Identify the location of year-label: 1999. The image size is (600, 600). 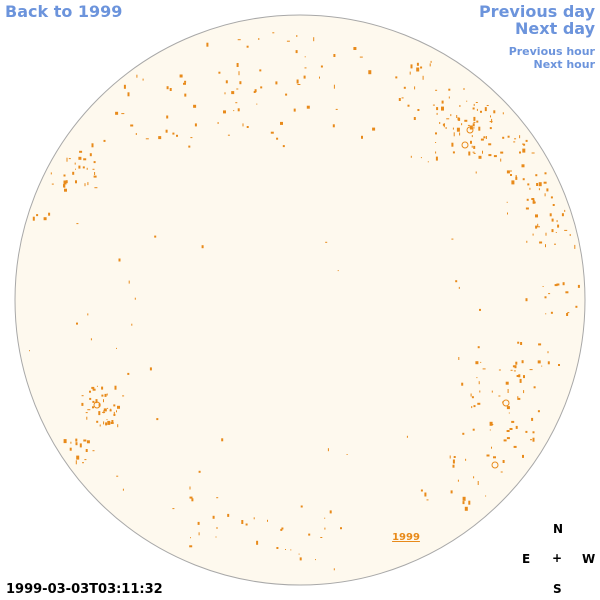
(406, 537).